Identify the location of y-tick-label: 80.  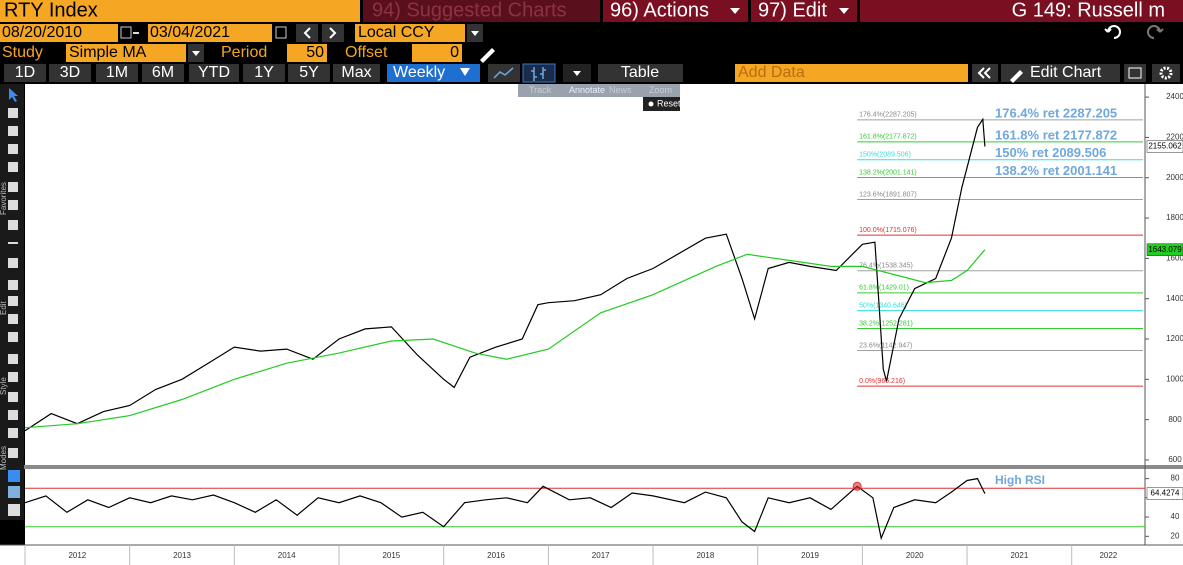
(1175, 478).